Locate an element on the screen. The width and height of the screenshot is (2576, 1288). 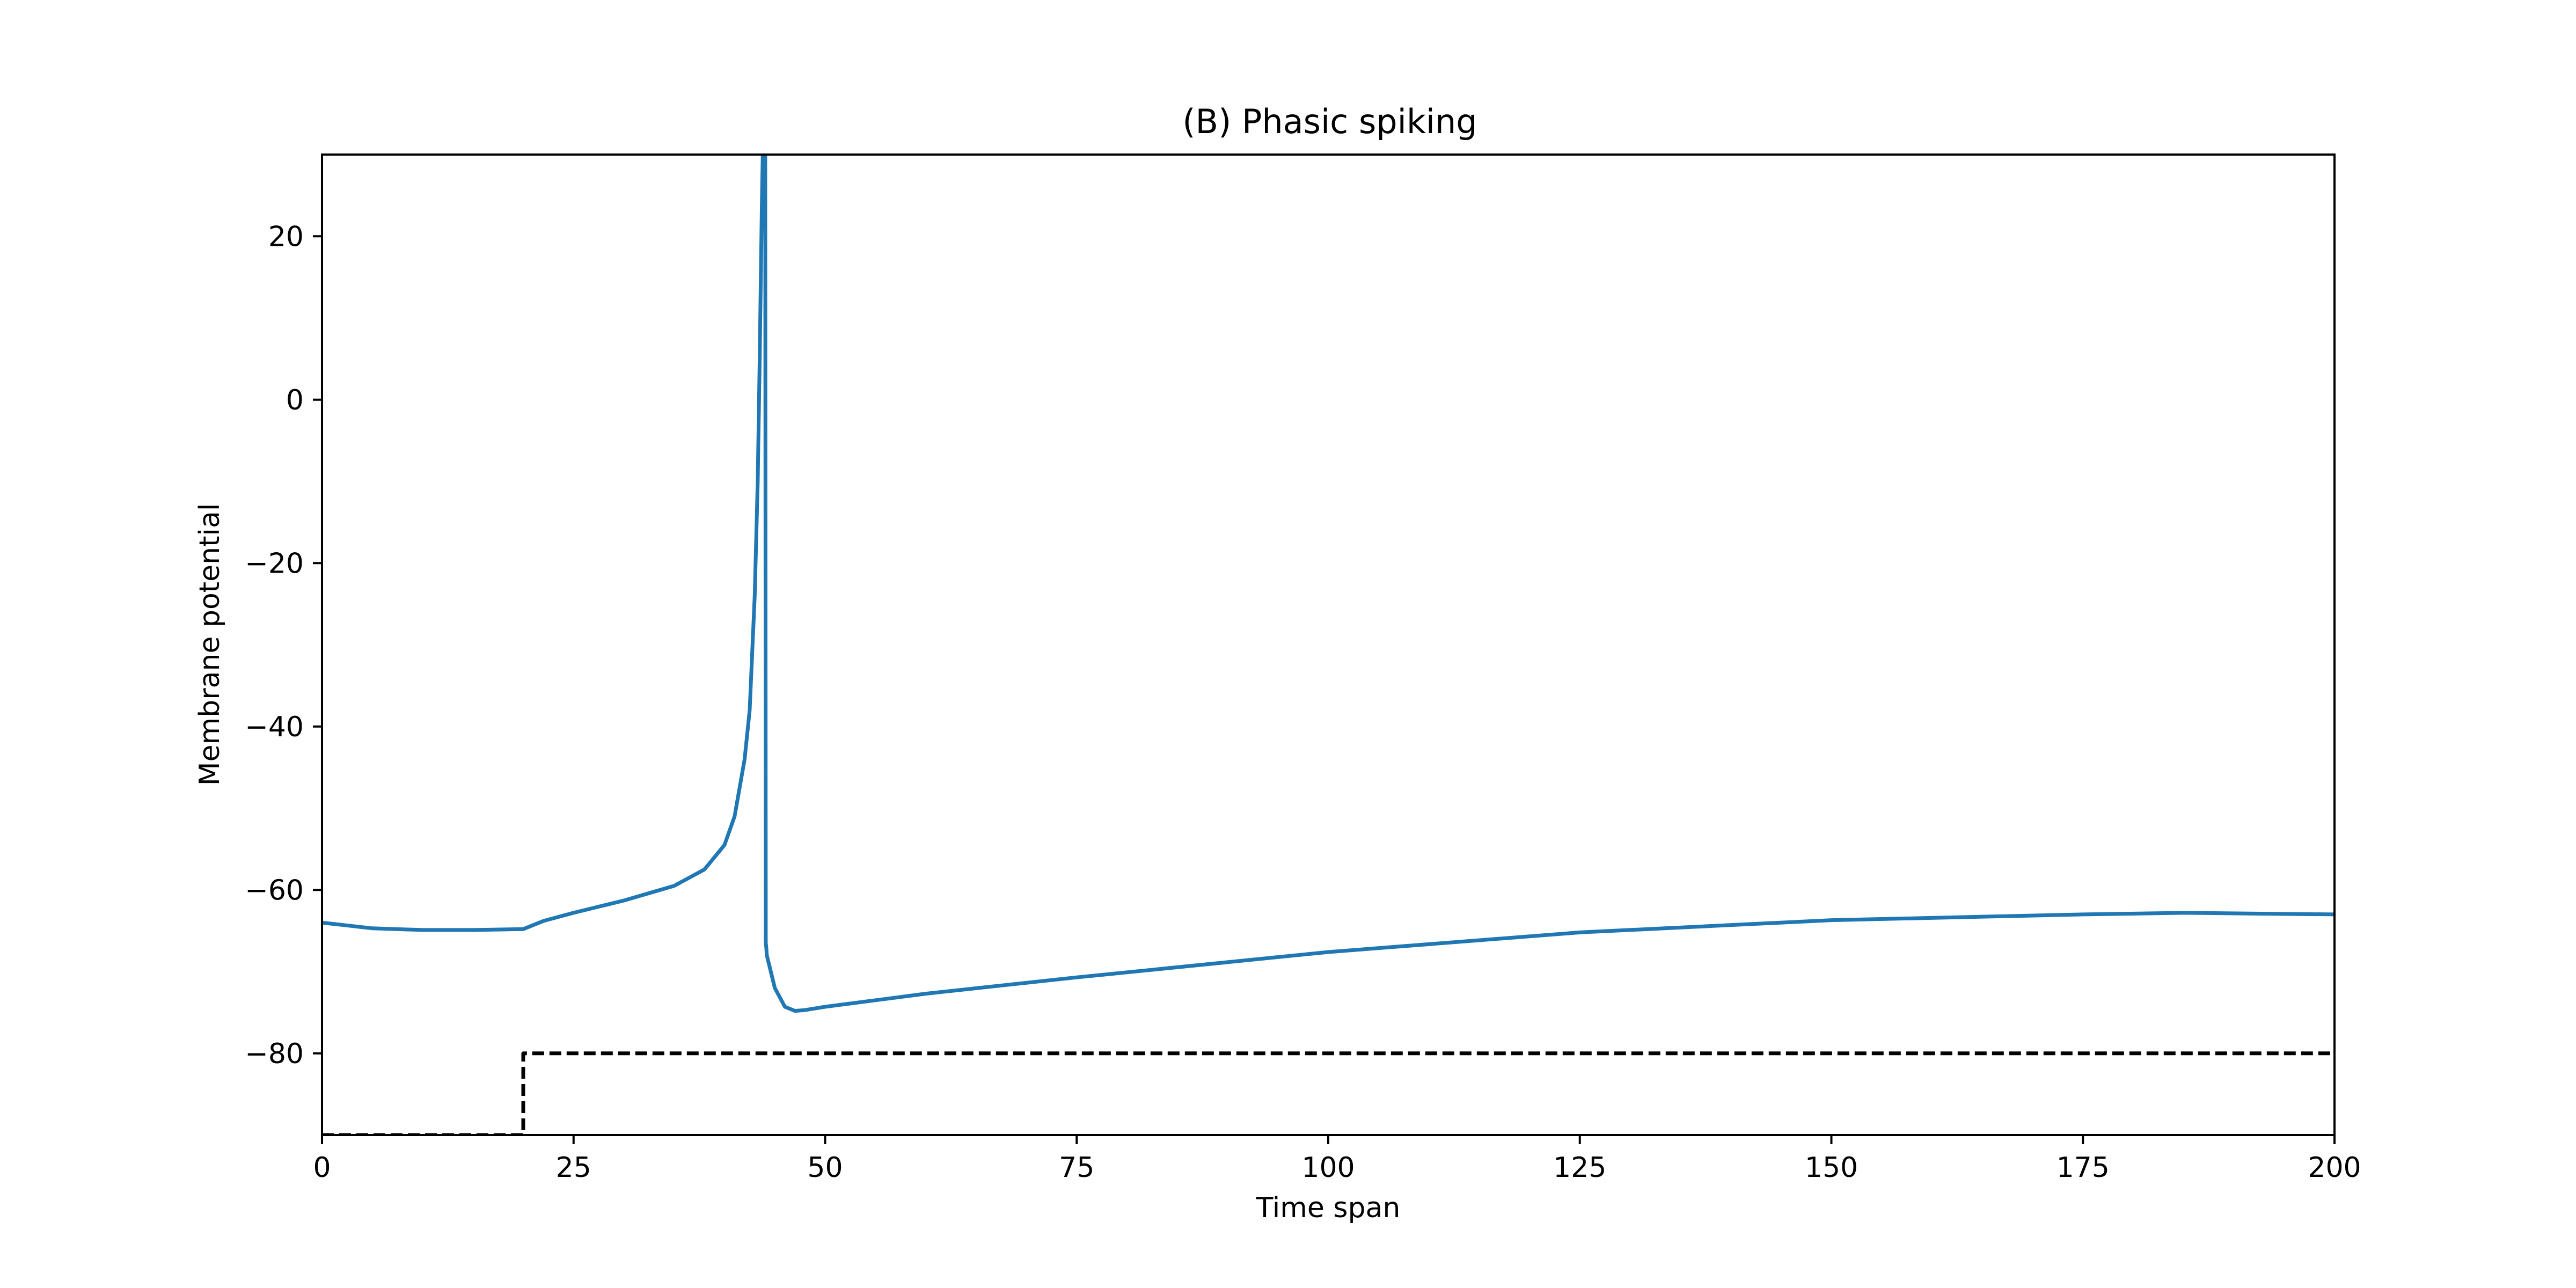
y-tick-label: −60 is located at coordinates (274, 890).